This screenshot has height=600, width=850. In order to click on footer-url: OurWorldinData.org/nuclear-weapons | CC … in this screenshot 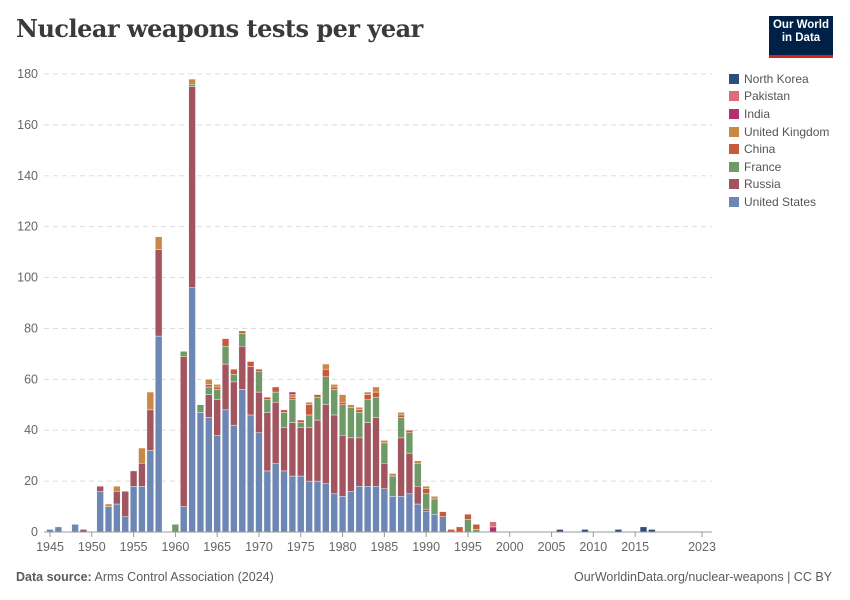, I will do `click(703, 577)`.